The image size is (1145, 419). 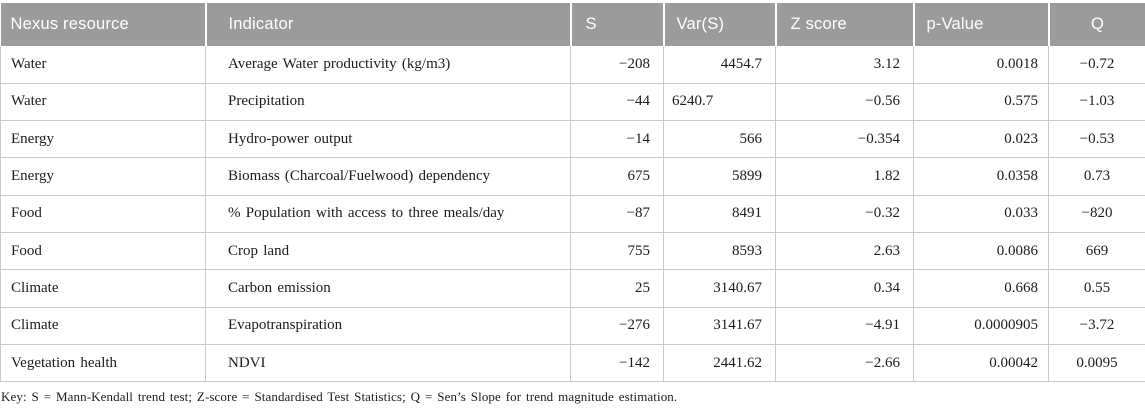 I want to click on cell-z: −0.56, so click(x=844, y=102).